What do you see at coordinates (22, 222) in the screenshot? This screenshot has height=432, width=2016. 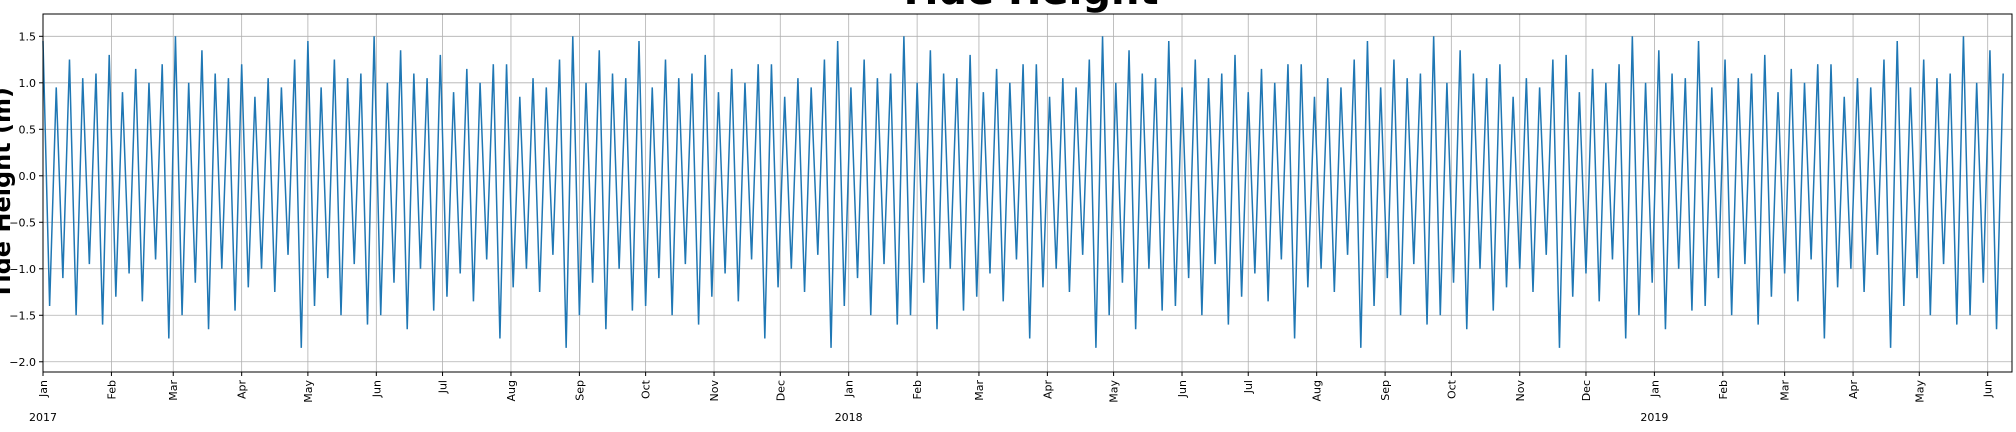 I see `y-tick-label: −0.5` at bounding box center [22, 222].